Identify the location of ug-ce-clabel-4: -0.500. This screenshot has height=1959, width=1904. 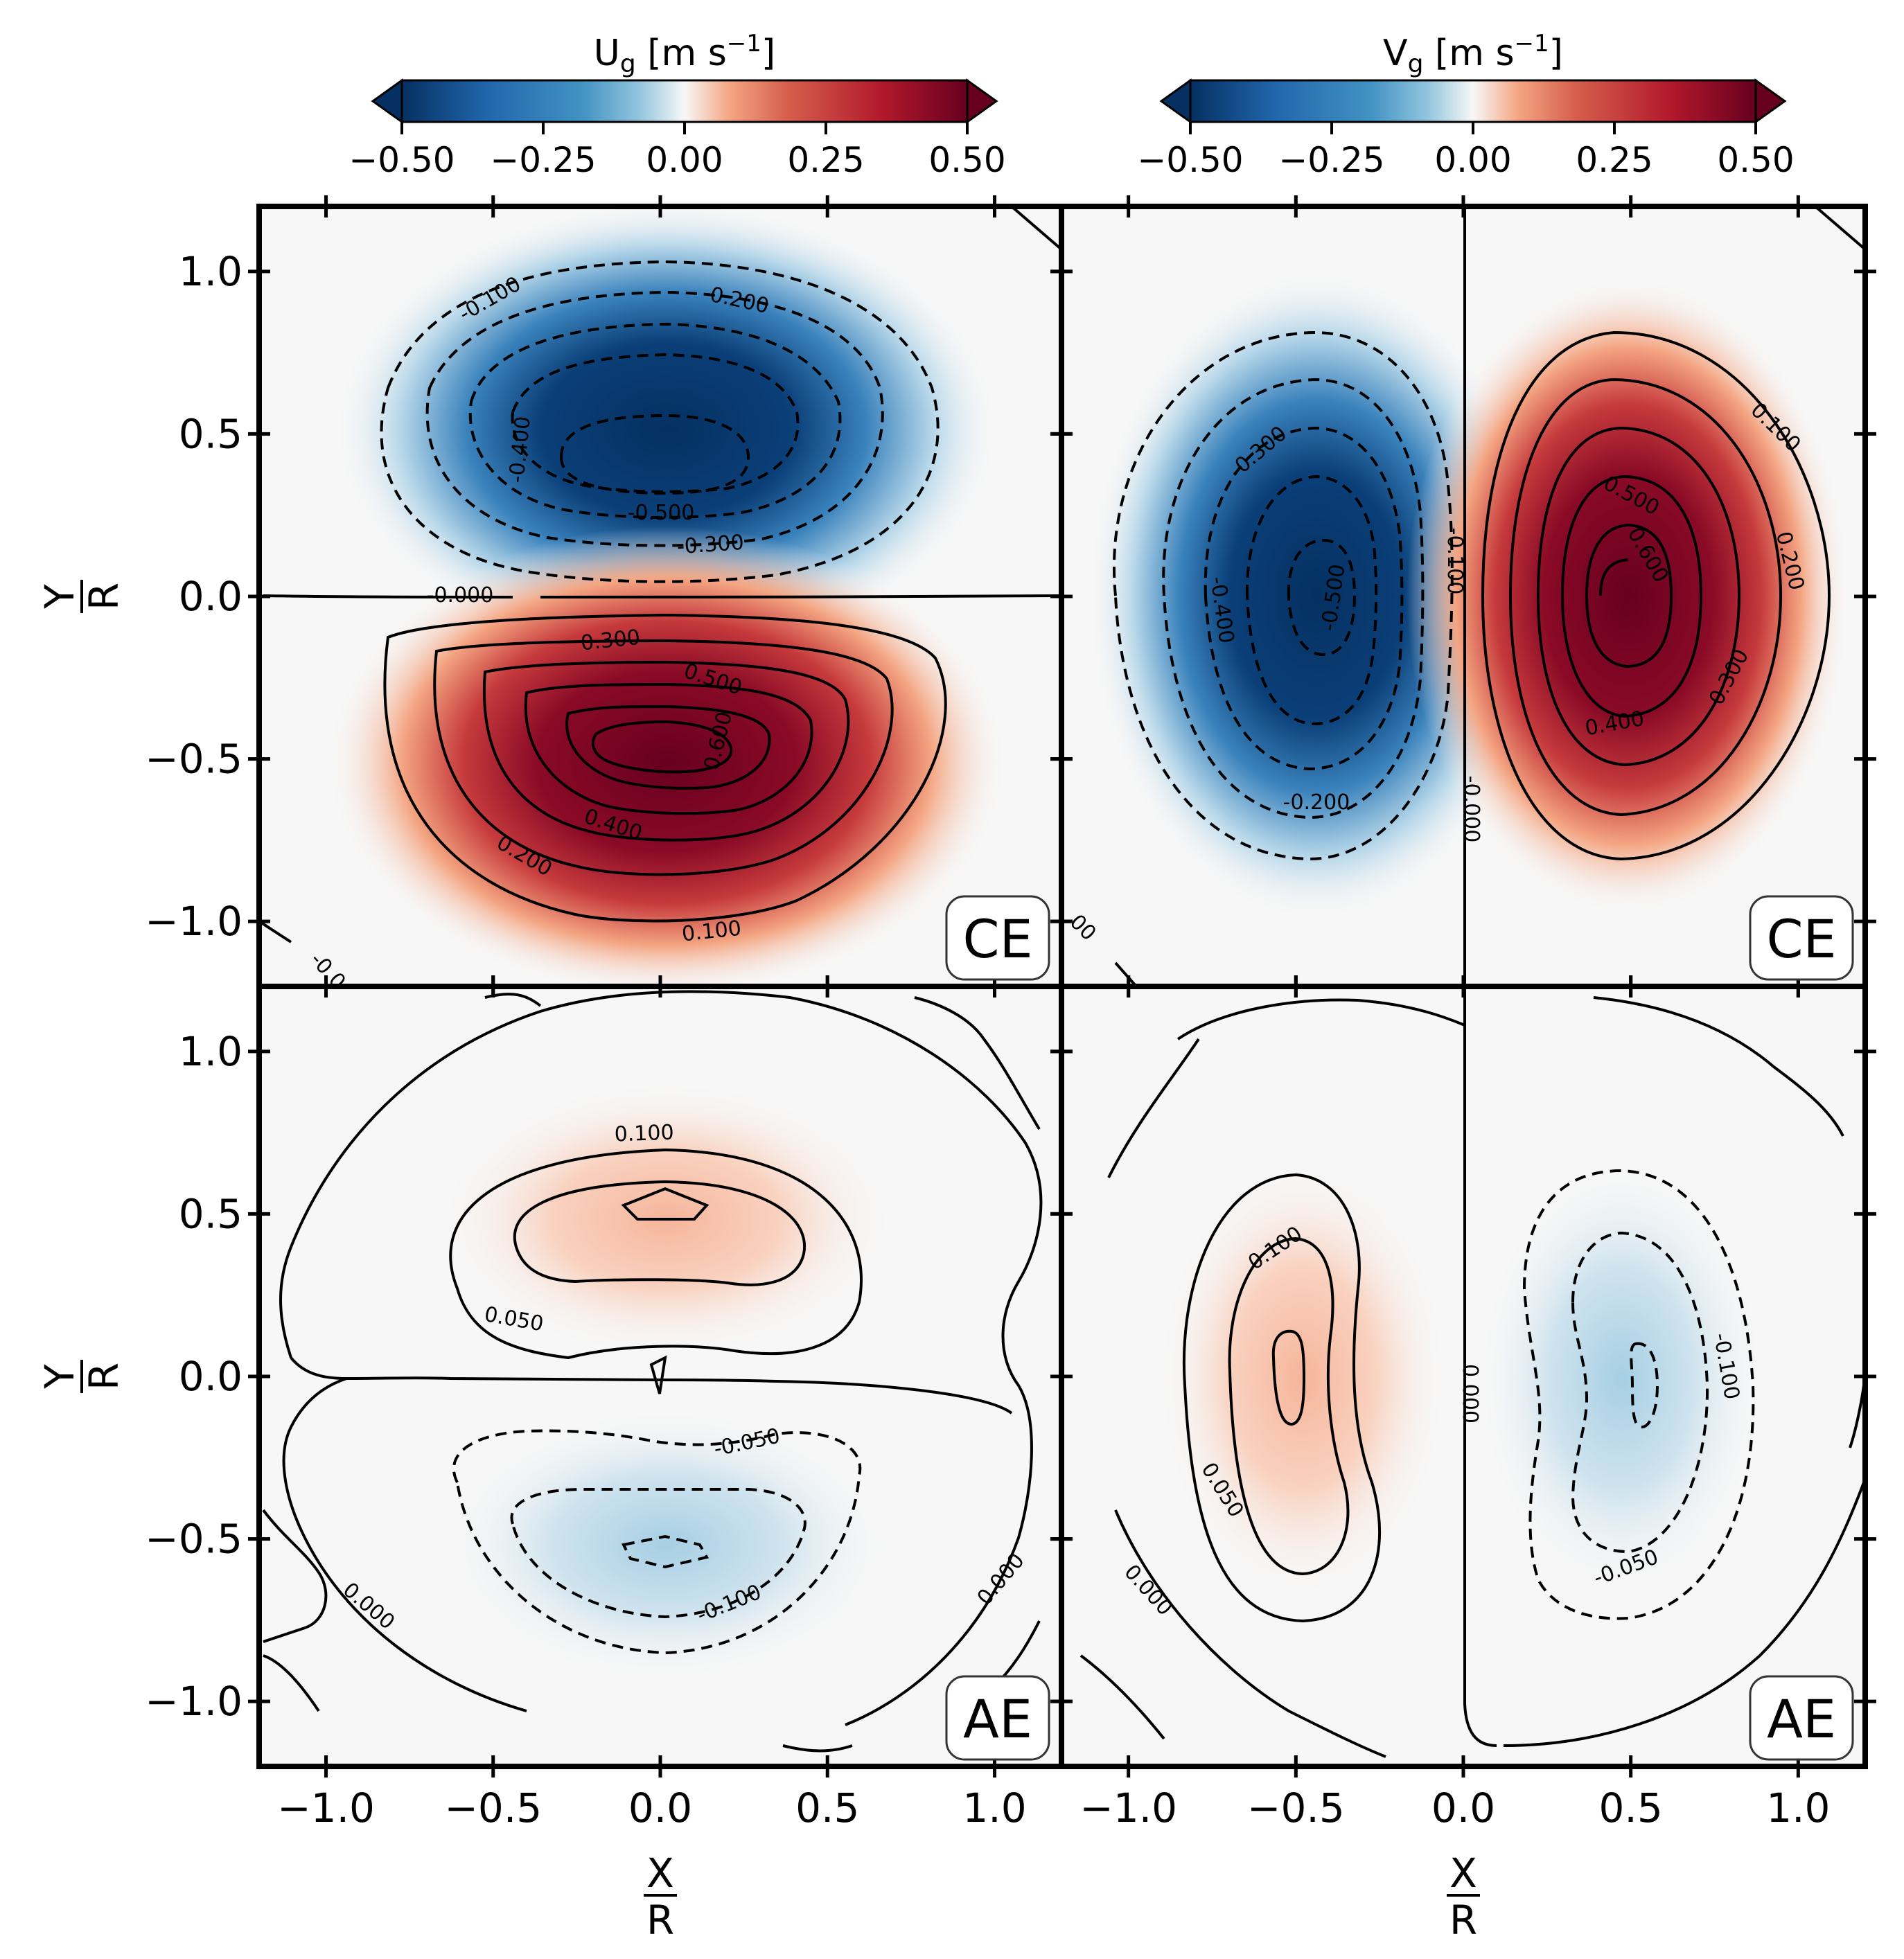
(661, 513).